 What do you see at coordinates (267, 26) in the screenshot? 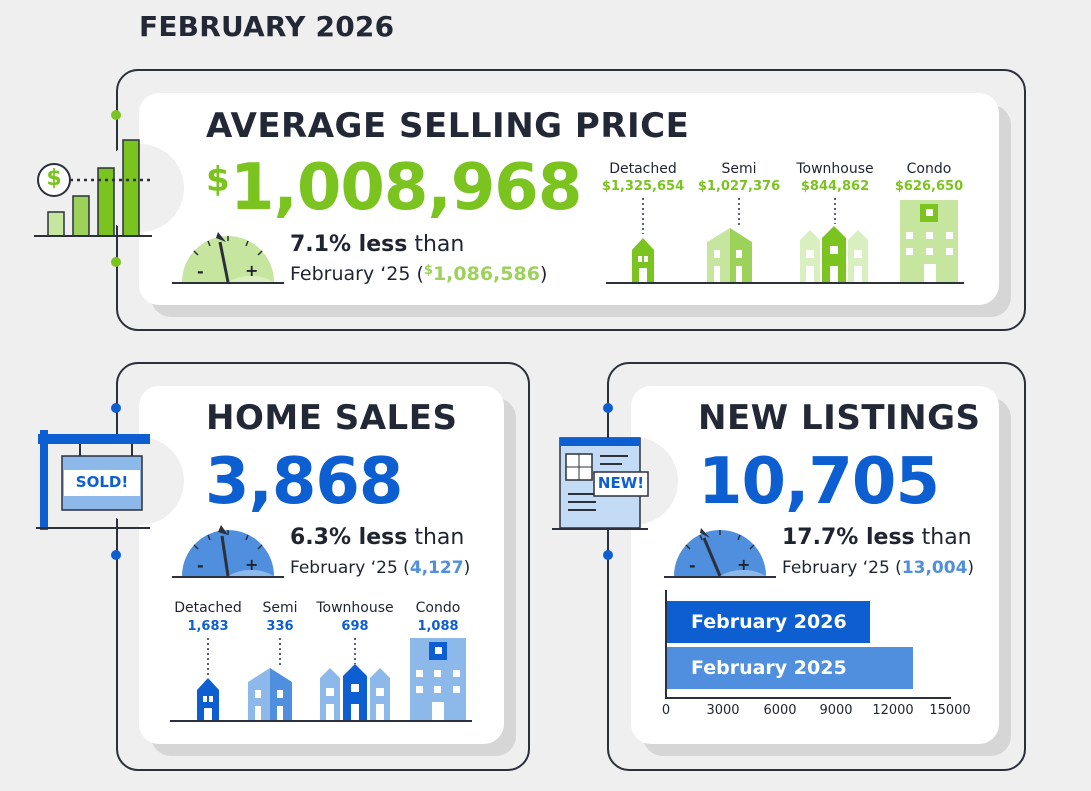
I see `page-title: FEBRUARY 2026` at bounding box center [267, 26].